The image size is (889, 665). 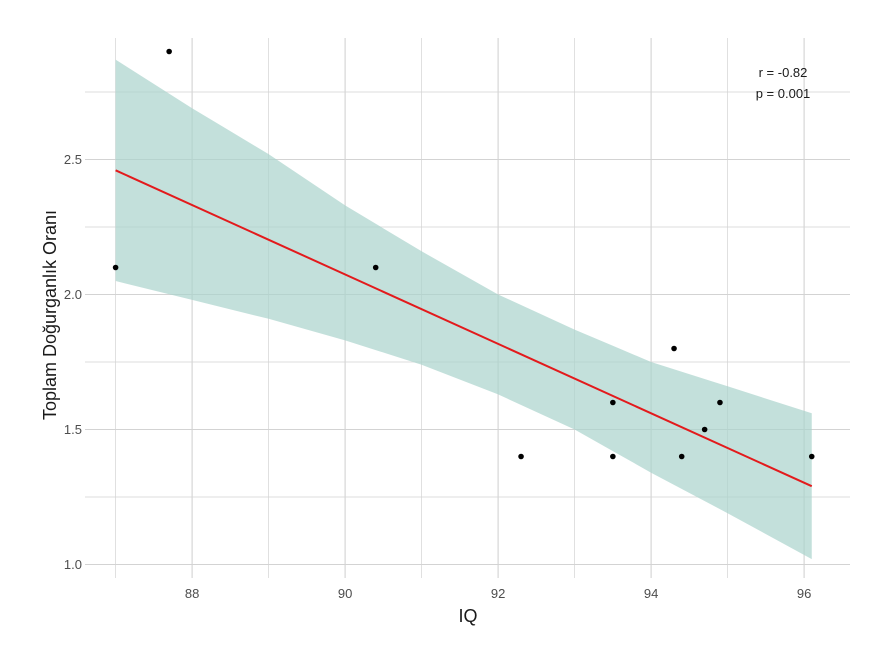 What do you see at coordinates (73, 159) in the screenshot?
I see `y-tick-label: 2.5` at bounding box center [73, 159].